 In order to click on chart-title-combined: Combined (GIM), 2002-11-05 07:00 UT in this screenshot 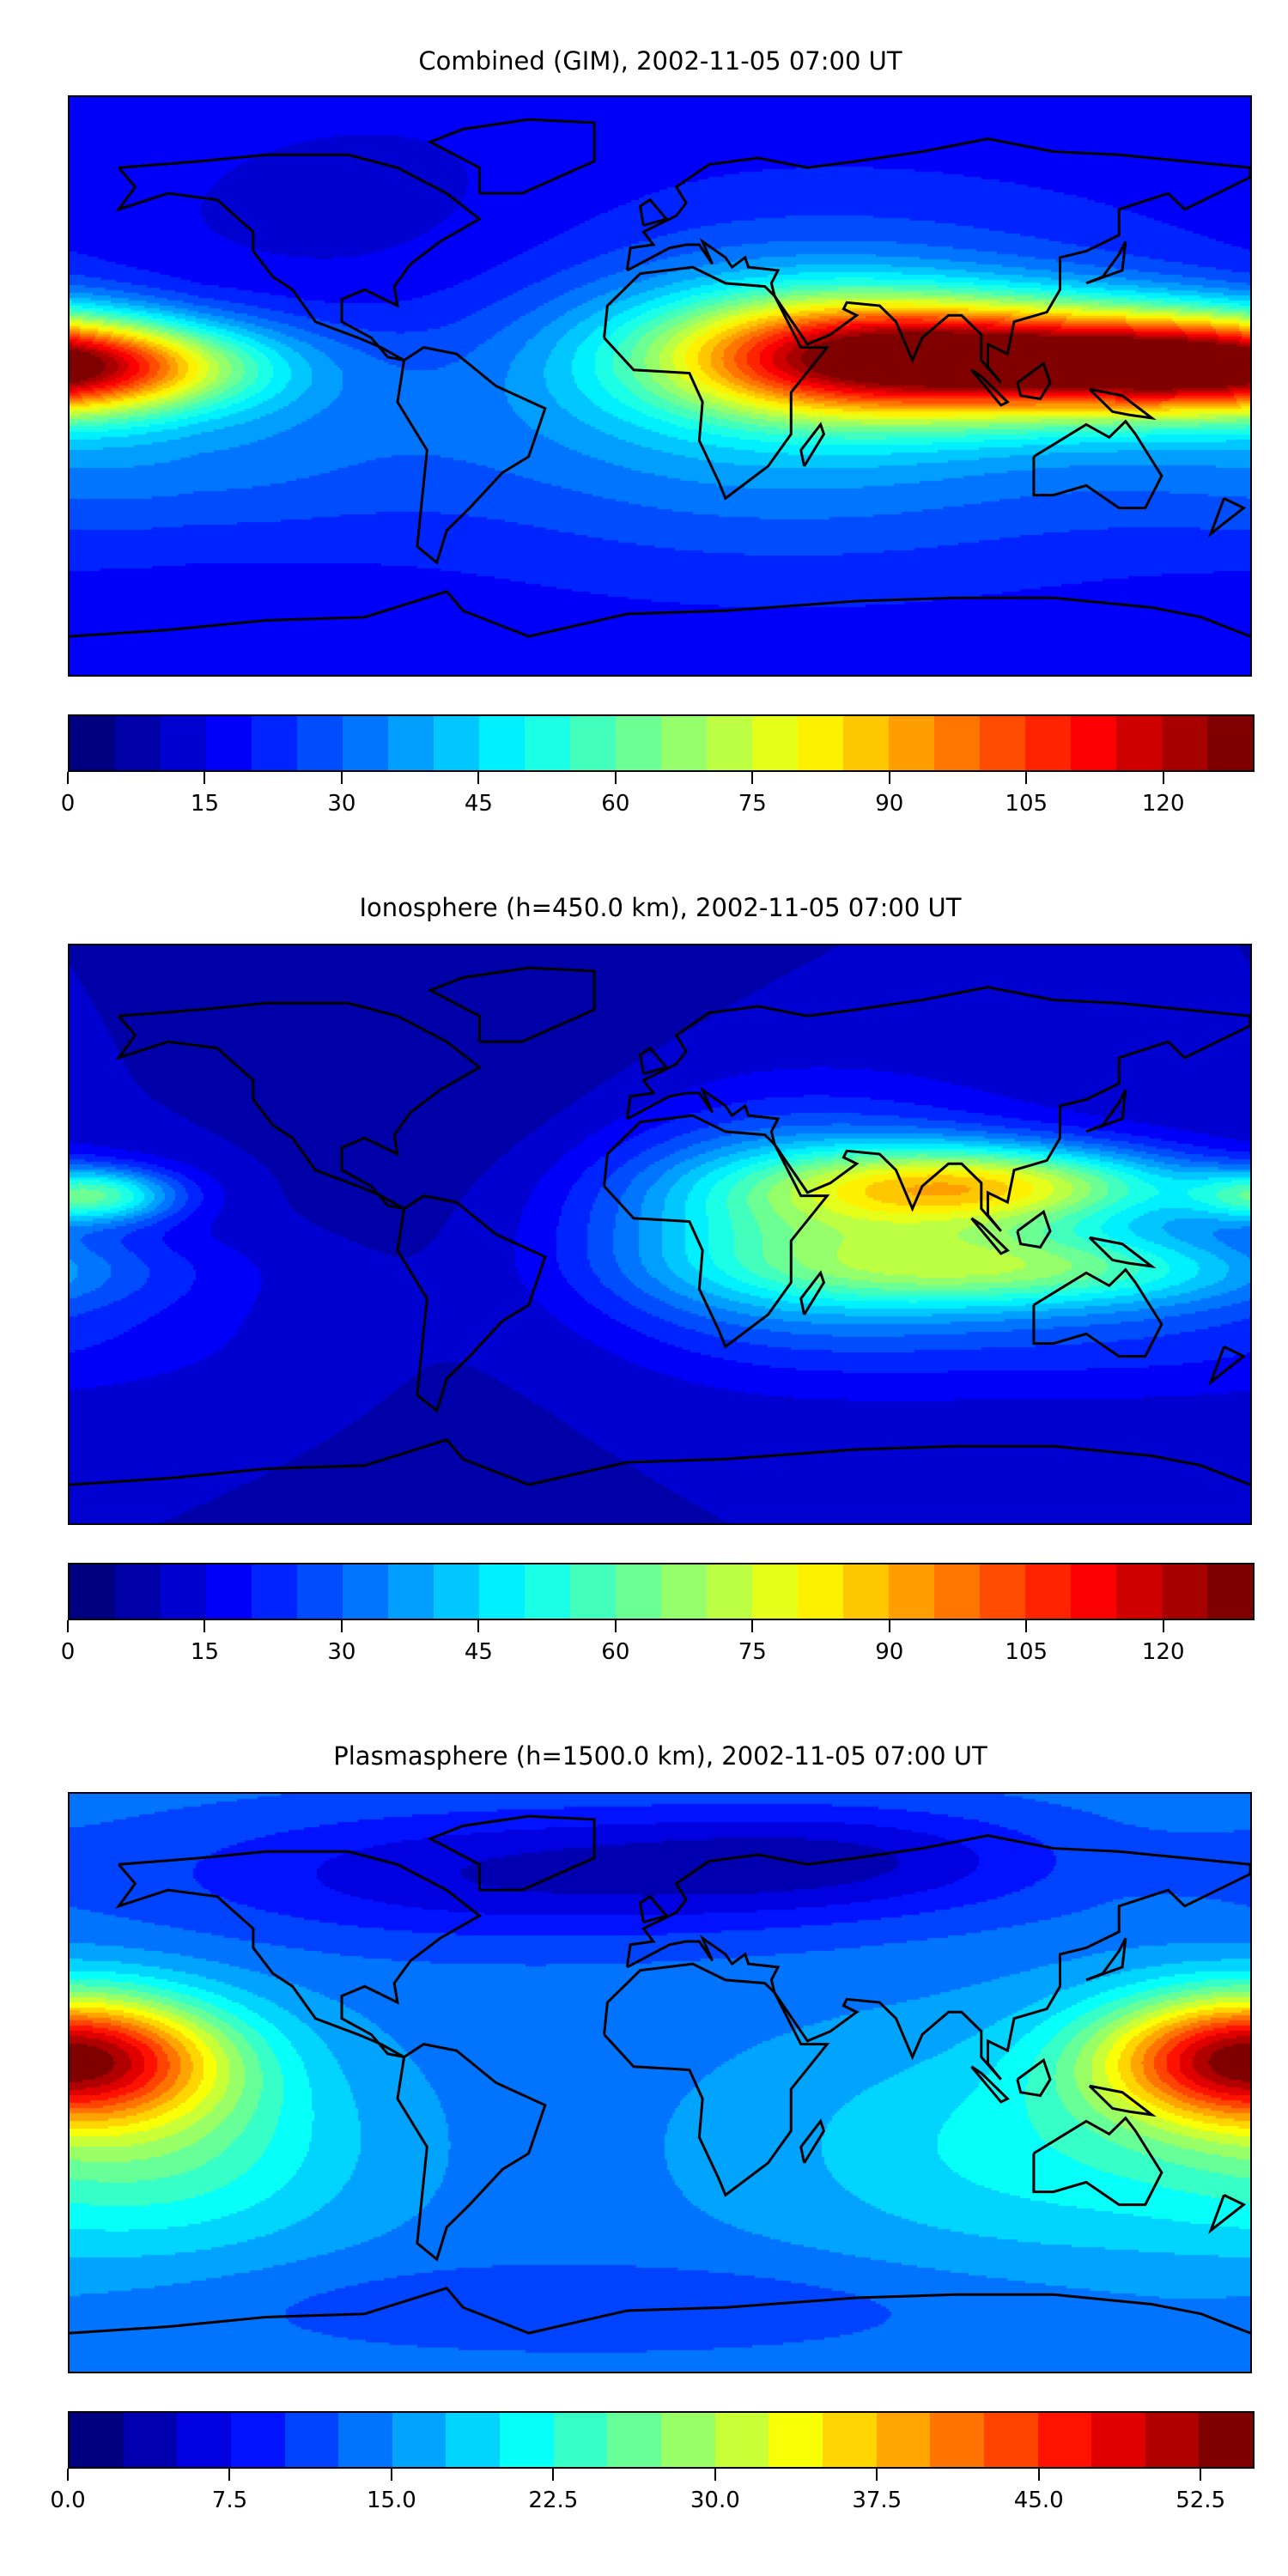, I will do `click(660, 61)`.